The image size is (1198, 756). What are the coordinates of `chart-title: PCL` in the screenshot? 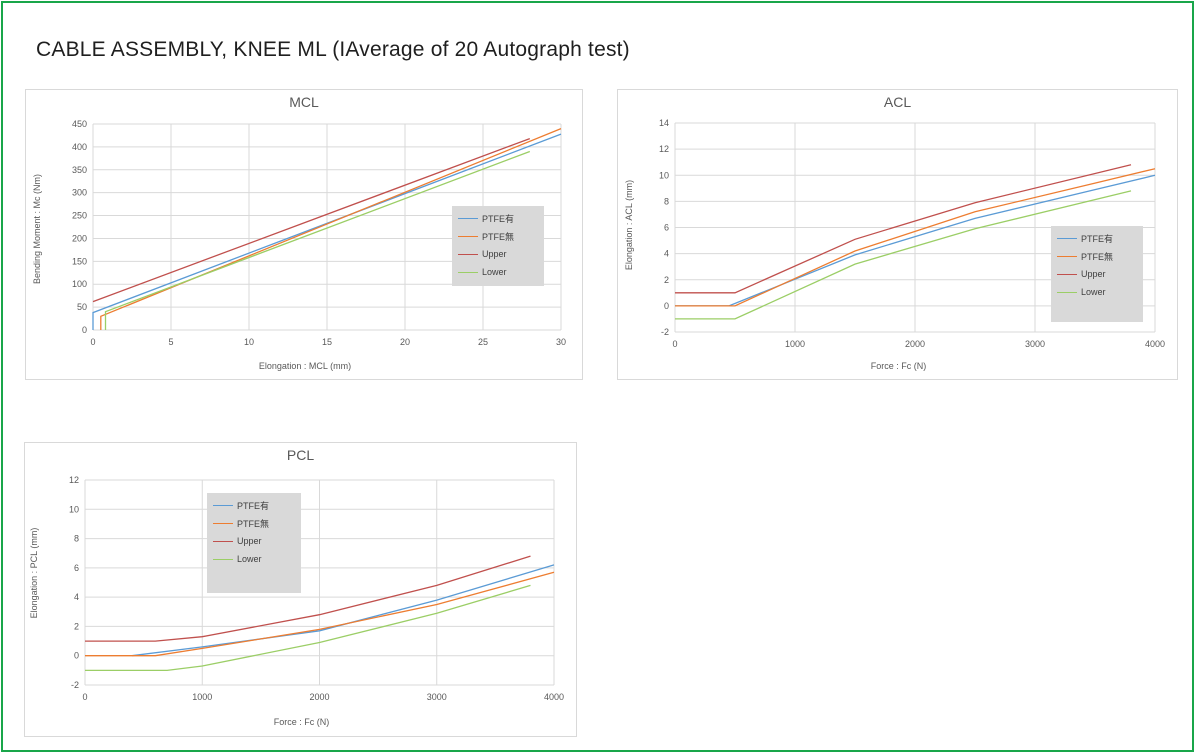 It's located at (300, 455).